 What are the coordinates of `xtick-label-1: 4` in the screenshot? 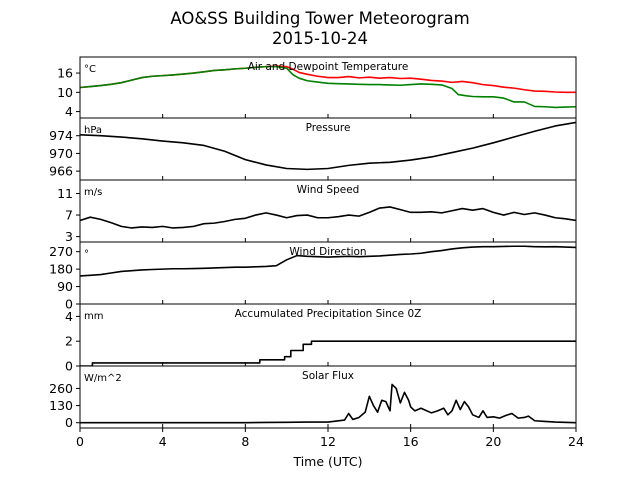 It's located at (163, 441).